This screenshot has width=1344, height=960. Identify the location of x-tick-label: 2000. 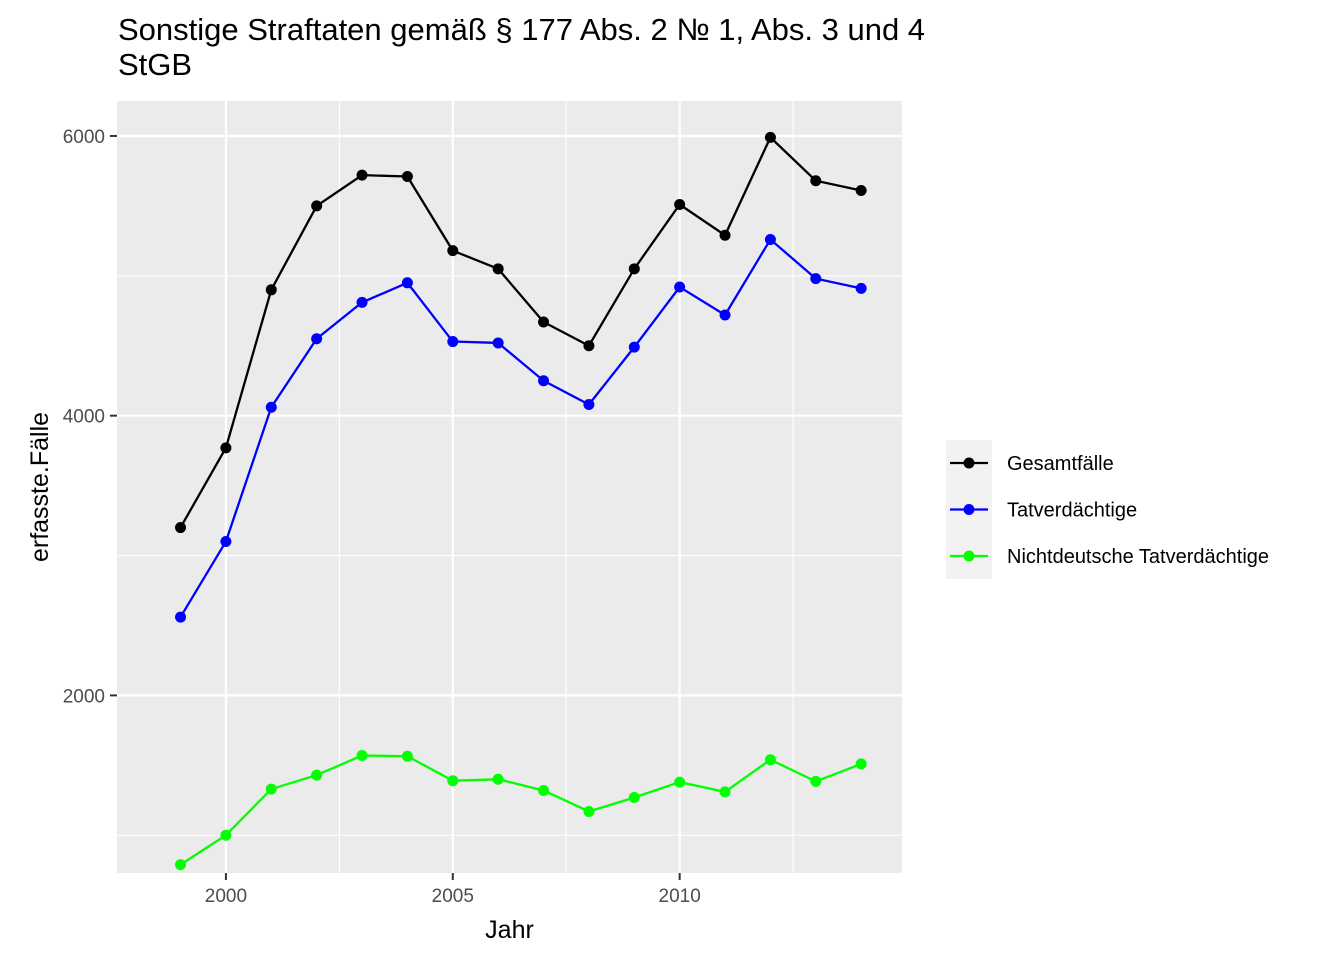
(226, 896).